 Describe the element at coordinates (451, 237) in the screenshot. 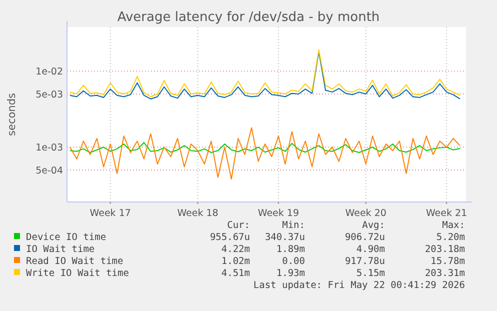

I see `text: 5.20m` at that location.